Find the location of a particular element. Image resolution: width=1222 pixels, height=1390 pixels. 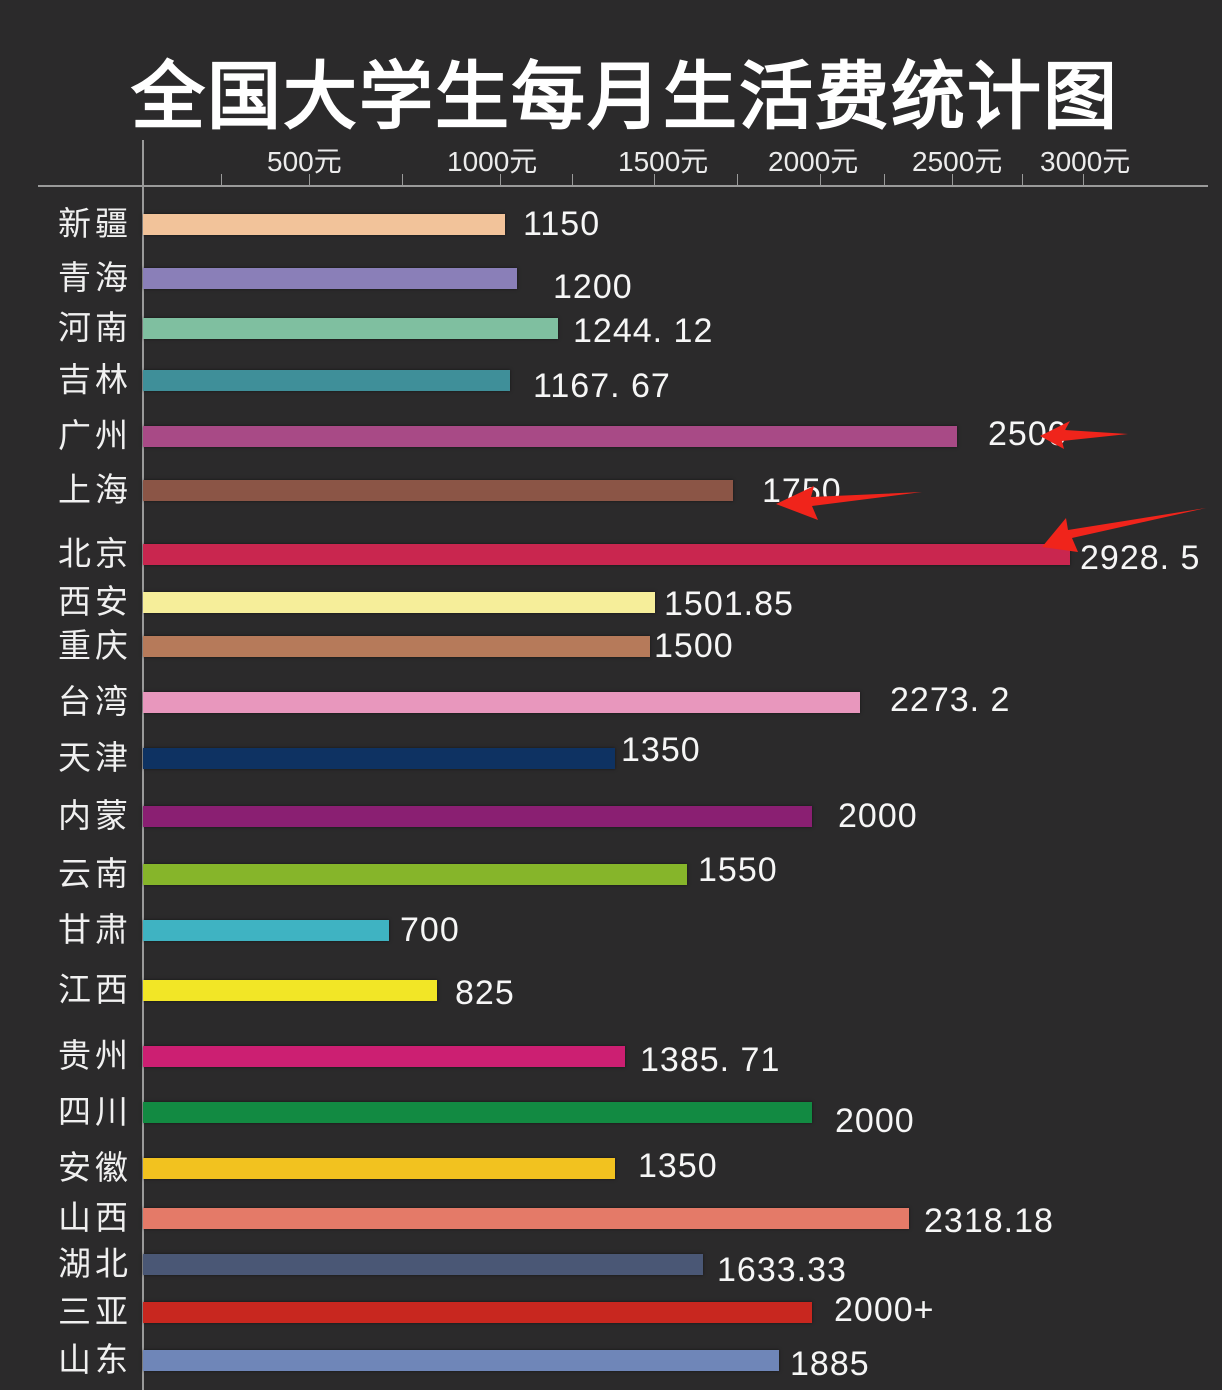

category-label: 安徽 is located at coordinates (95, 1167).